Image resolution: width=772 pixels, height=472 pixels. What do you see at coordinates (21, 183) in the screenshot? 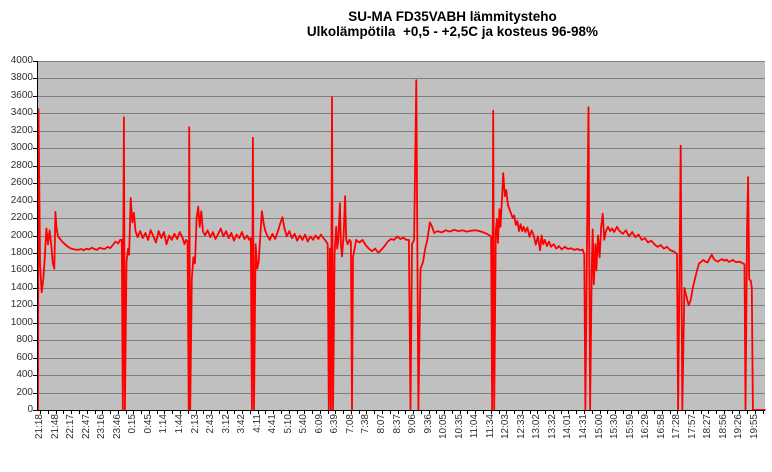
I see `y-axis-label: 2600` at bounding box center [21, 183].